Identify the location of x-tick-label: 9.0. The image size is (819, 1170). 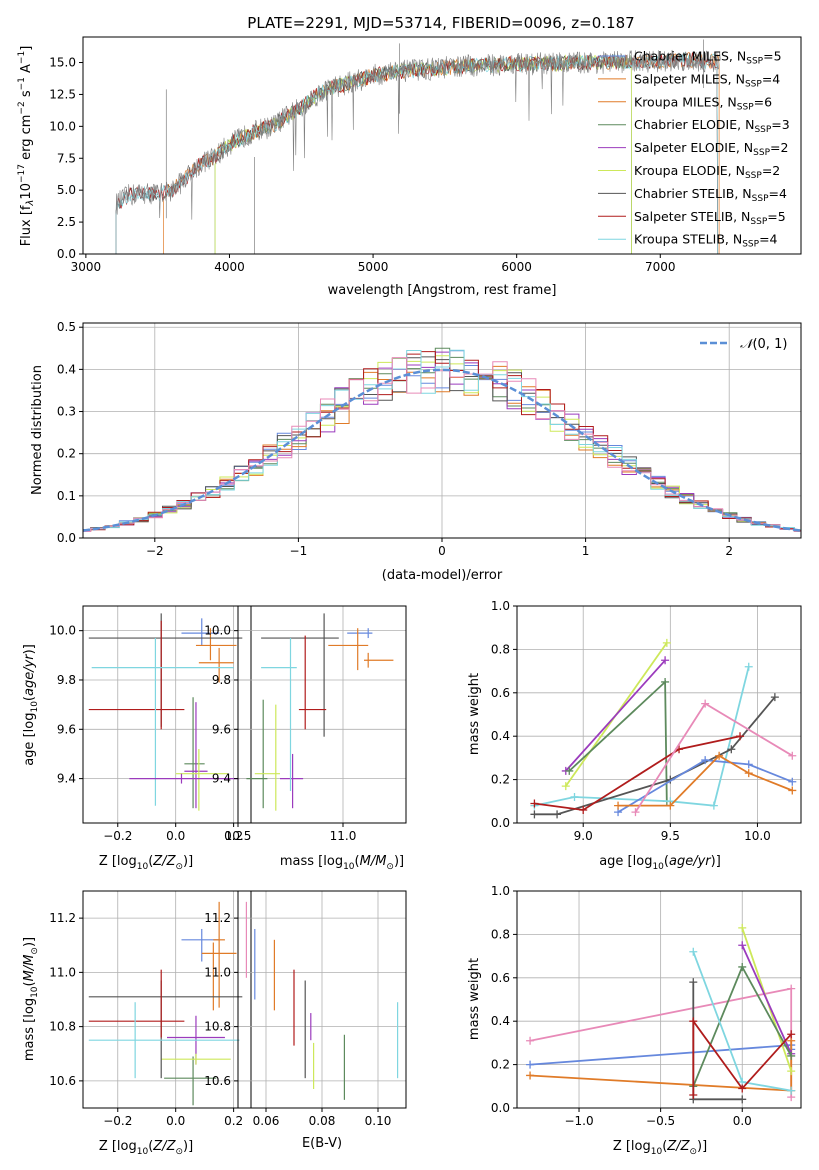
(583, 836).